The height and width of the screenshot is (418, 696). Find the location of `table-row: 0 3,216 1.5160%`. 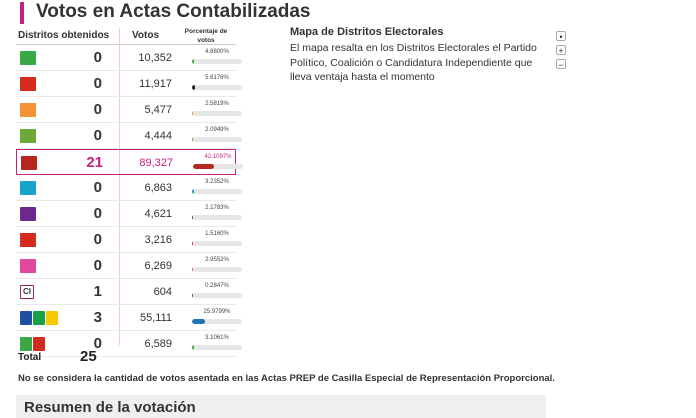

table-row: 0 3,216 1.5160% is located at coordinates (129, 240).